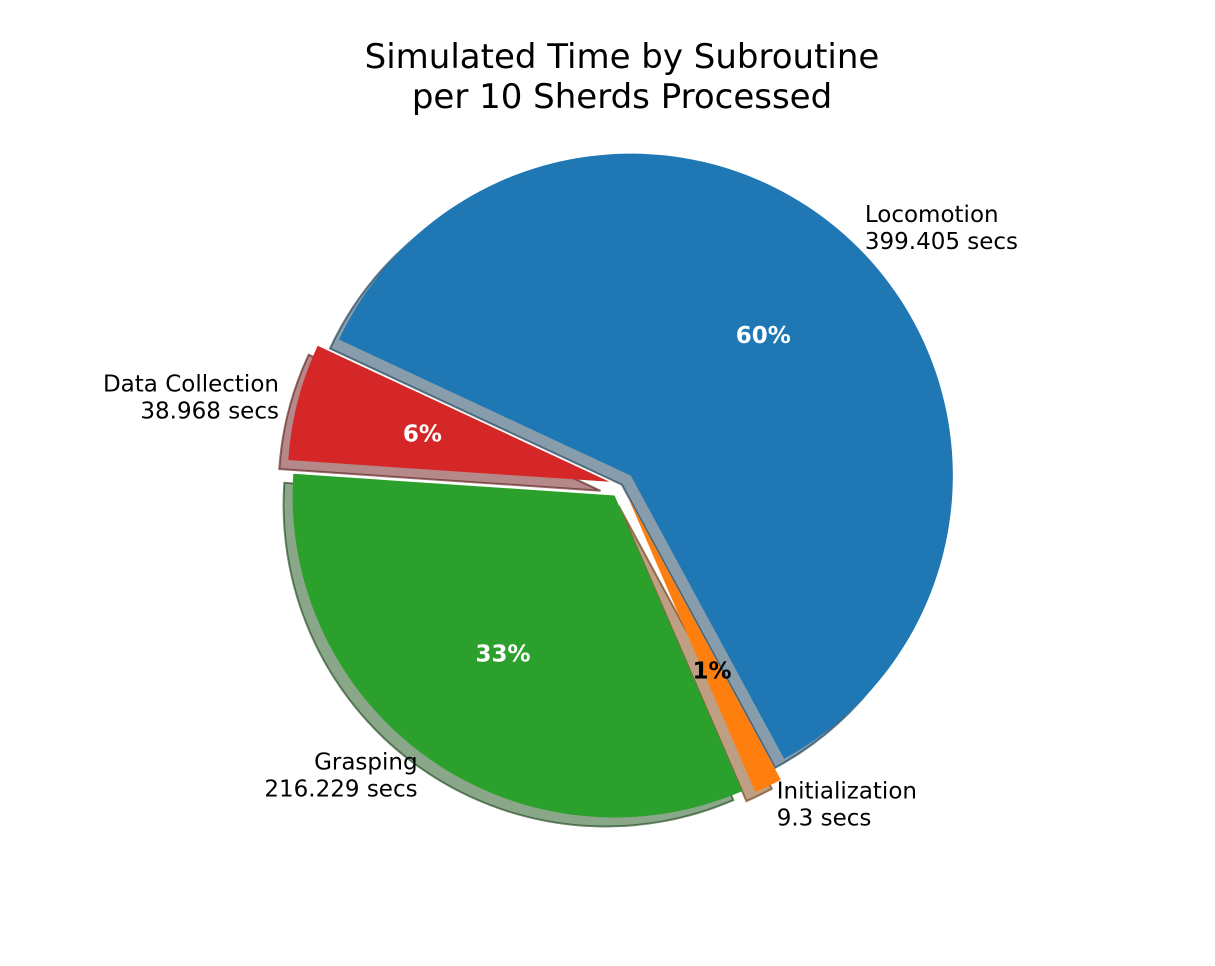  I want to click on slice-label-grasping: Grasping 216.229 secs, so click(340, 775).